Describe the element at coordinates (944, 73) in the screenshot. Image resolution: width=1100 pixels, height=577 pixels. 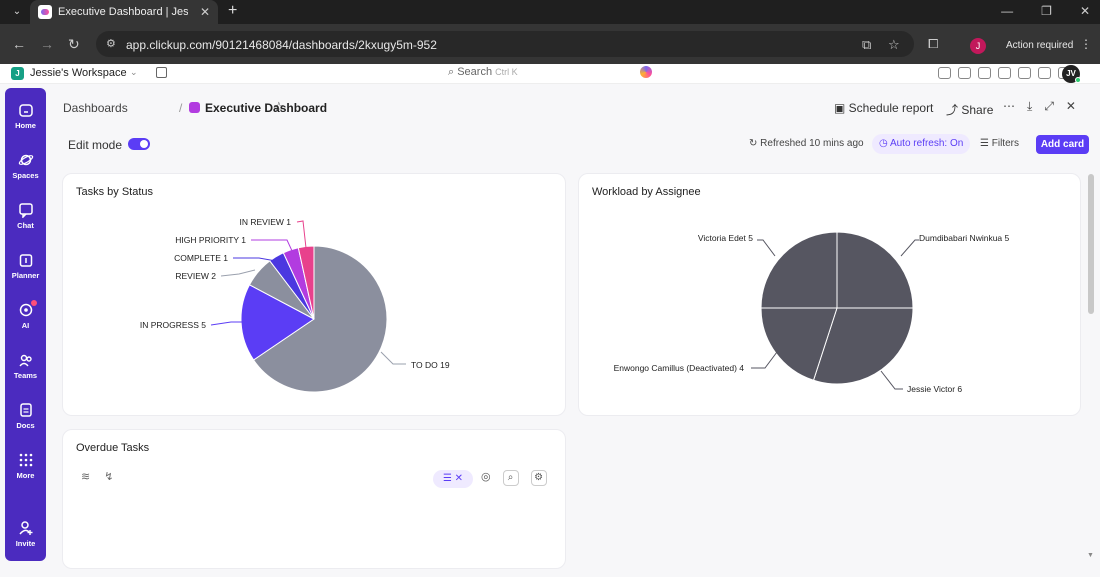
I see `task-check-icon` at that location.